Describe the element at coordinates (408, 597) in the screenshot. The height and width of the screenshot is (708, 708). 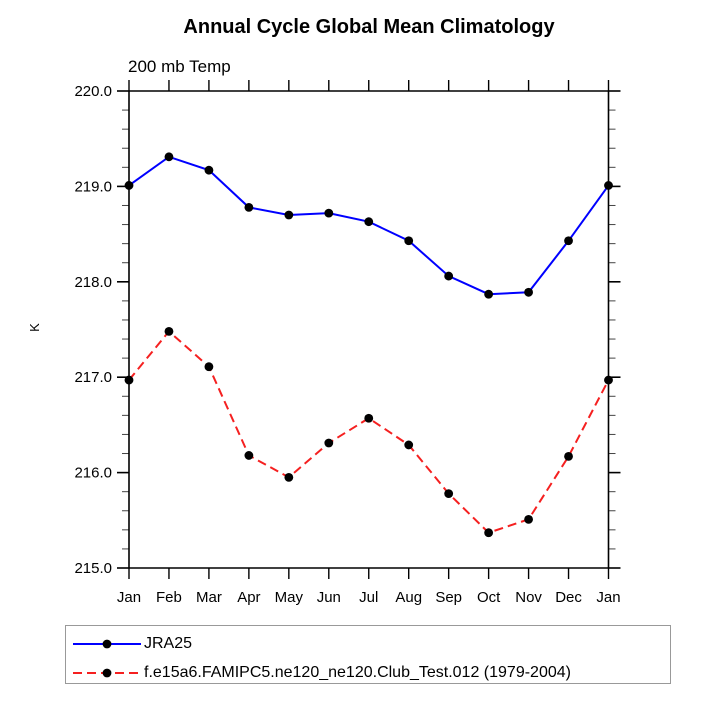
I see `x-tick-label: Aug` at that location.